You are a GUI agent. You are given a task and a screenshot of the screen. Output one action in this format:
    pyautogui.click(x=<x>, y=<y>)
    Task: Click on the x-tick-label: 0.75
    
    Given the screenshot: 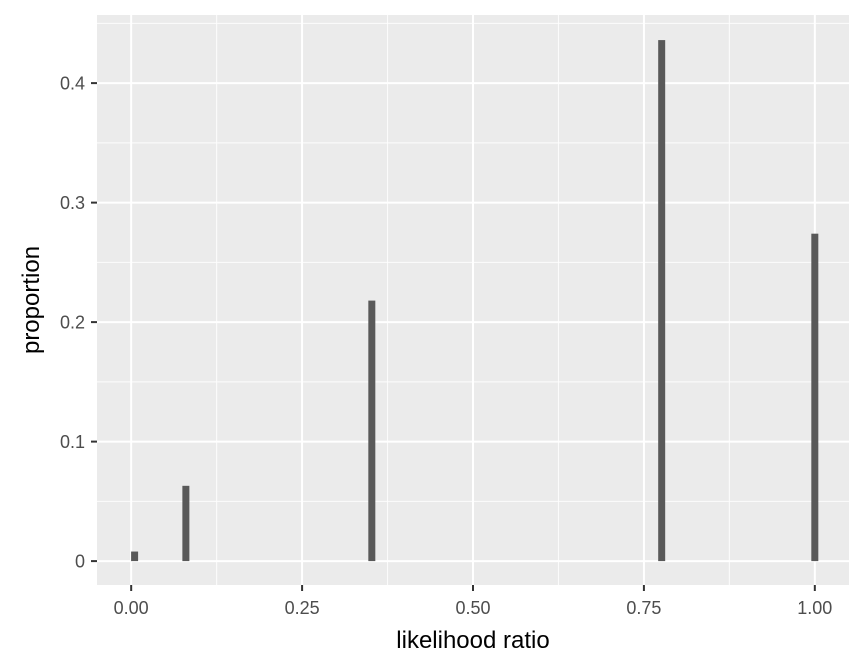 What is the action you would take?
    pyautogui.click(x=643, y=608)
    